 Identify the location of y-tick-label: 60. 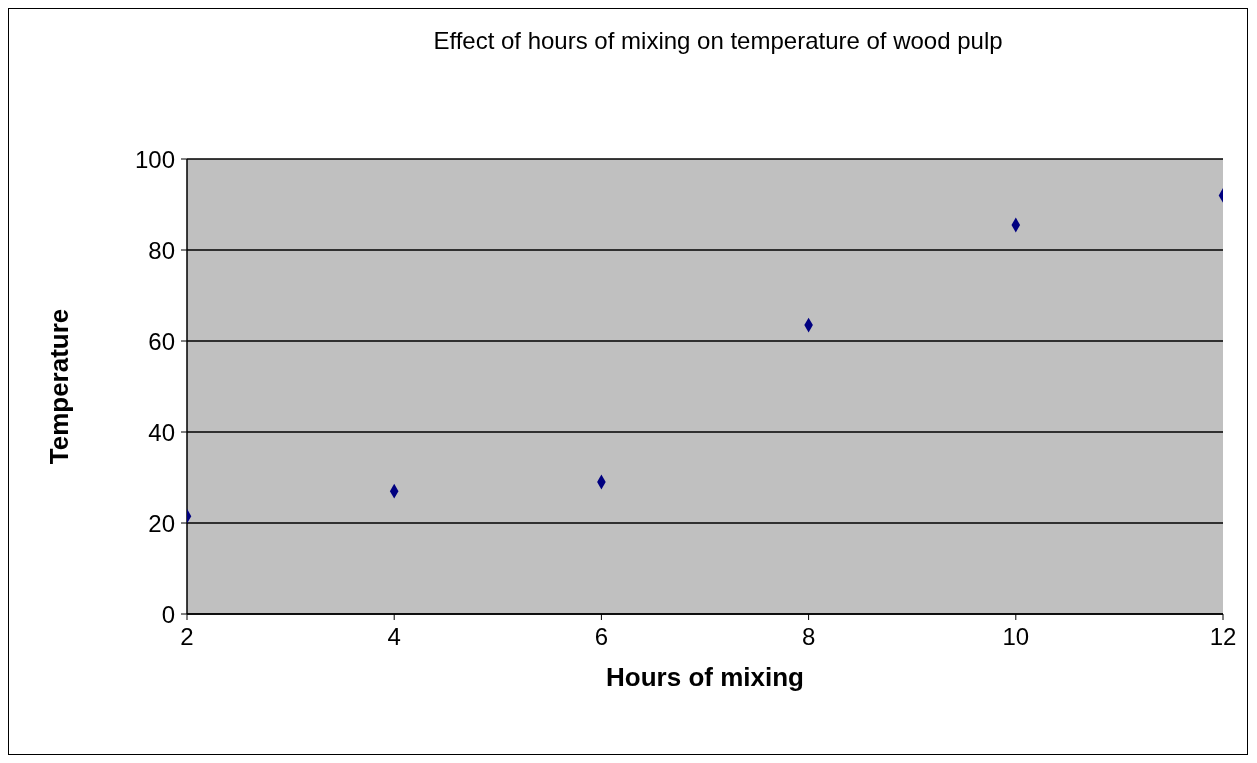
(161, 341).